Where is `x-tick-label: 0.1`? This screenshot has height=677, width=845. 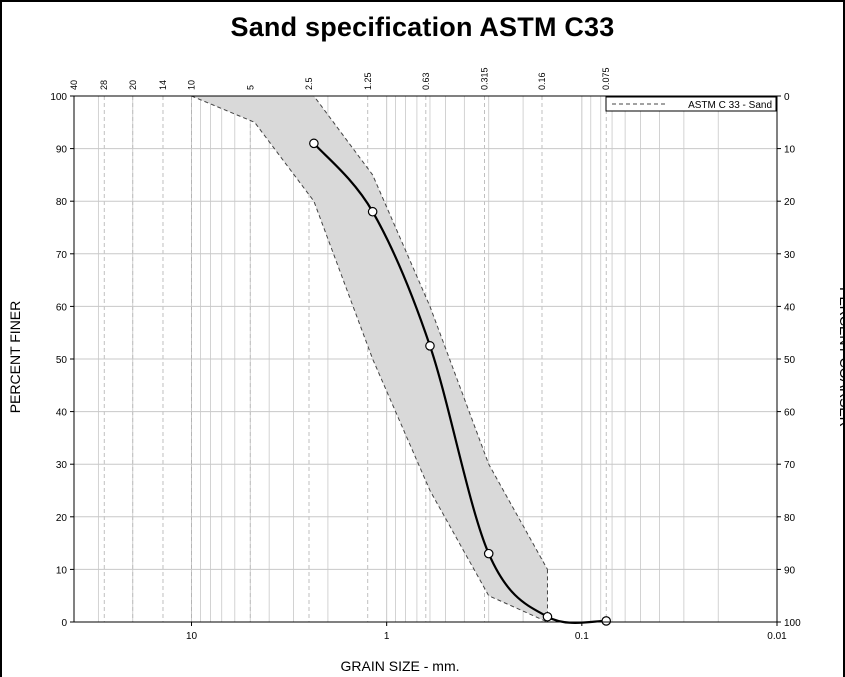
x-tick-label: 0.1 is located at coordinates (582, 636).